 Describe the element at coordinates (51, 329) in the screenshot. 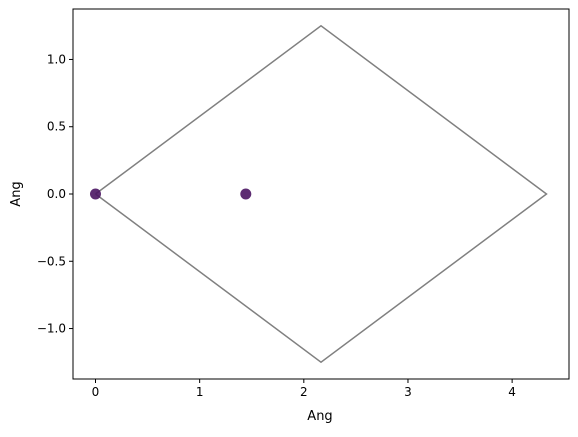

I see `y-tick-label: −1.0` at that location.